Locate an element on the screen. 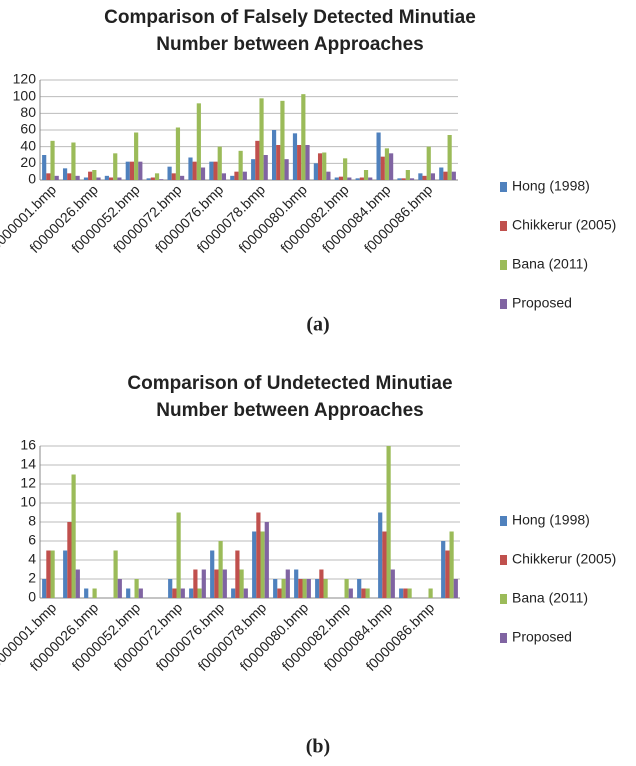 This screenshot has width=636, height=766. y-tick-label: 14 is located at coordinates (28, 464).